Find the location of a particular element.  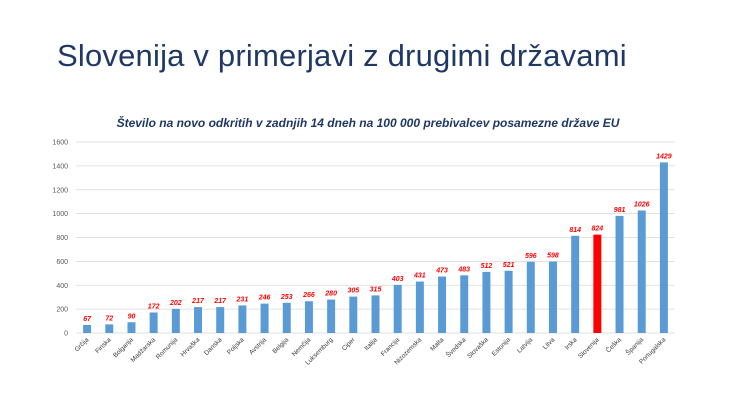

x-tick-label: Švedska is located at coordinates (456, 347).